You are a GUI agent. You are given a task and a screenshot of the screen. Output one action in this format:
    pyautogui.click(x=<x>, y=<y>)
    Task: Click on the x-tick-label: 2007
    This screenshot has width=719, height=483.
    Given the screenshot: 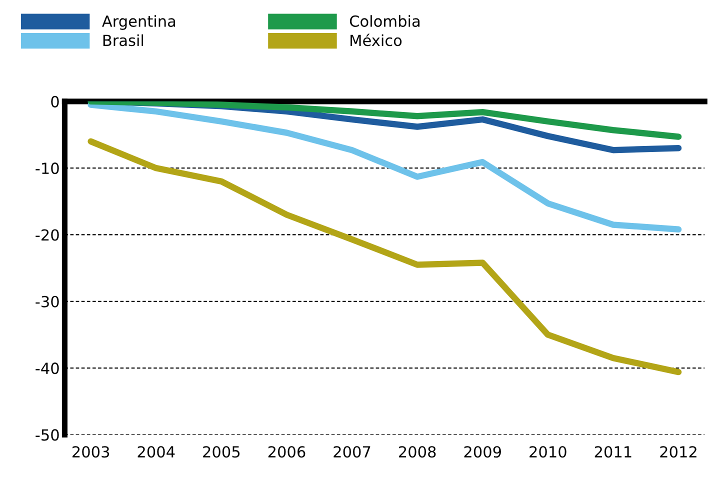 What is the action you would take?
    pyautogui.click(x=352, y=452)
    